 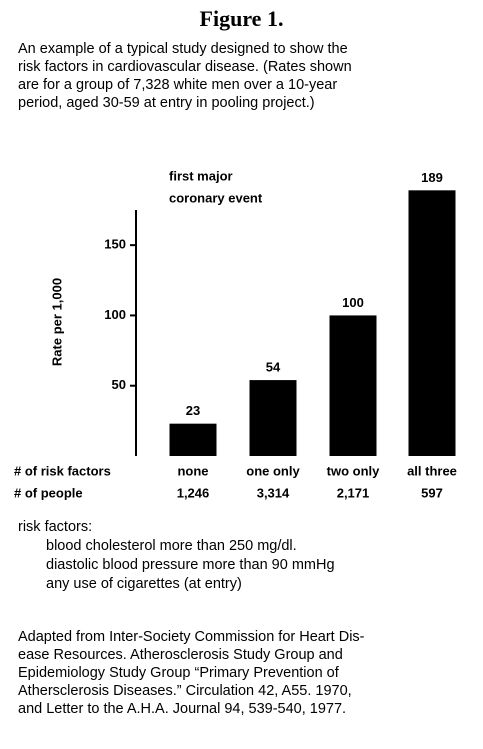 I want to click on annotation: coronary event, so click(x=216, y=197).